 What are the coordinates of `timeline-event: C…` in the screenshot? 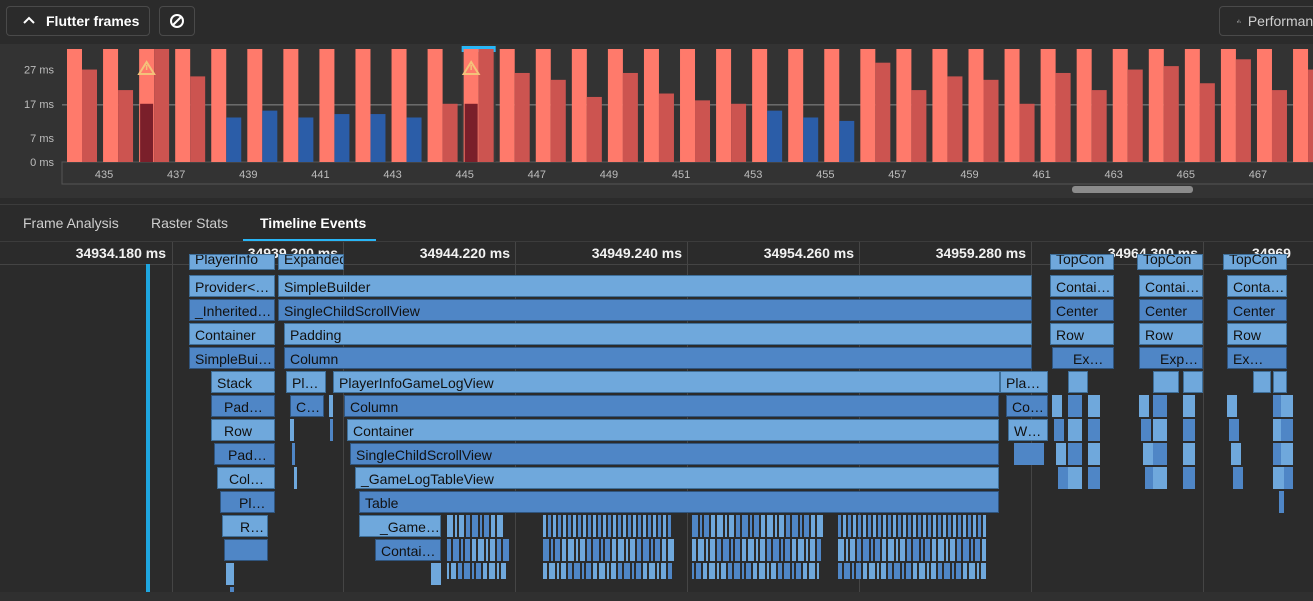 It's located at (307, 406).